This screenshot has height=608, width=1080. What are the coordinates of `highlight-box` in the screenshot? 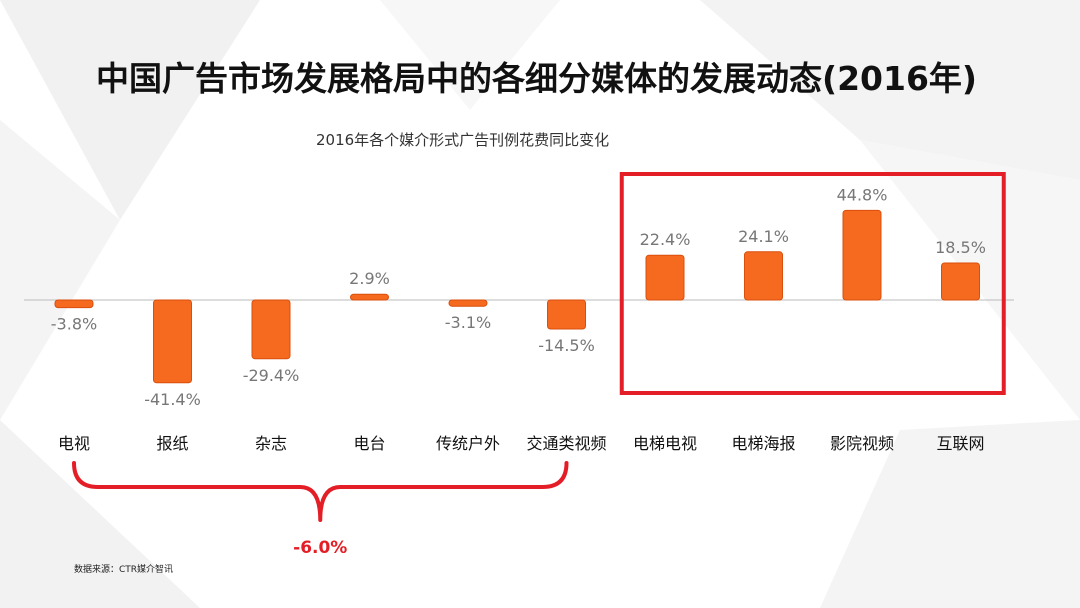 It's located at (812, 283).